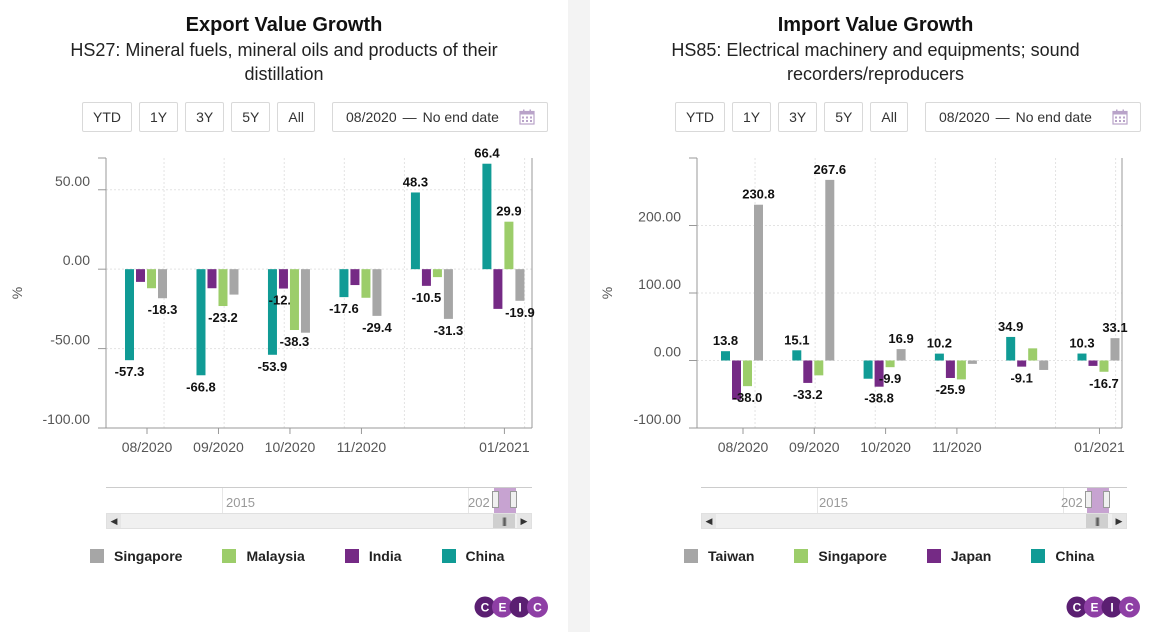 This screenshot has height=632, width=1161. Describe the element at coordinates (900, 338) in the screenshot. I see `data-label: 16.9` at that location.